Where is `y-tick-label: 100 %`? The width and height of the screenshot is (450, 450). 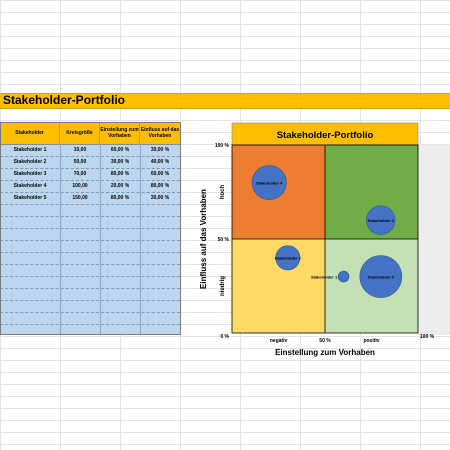
y-tick-label: 100 % is located at coordinates (222, 146).